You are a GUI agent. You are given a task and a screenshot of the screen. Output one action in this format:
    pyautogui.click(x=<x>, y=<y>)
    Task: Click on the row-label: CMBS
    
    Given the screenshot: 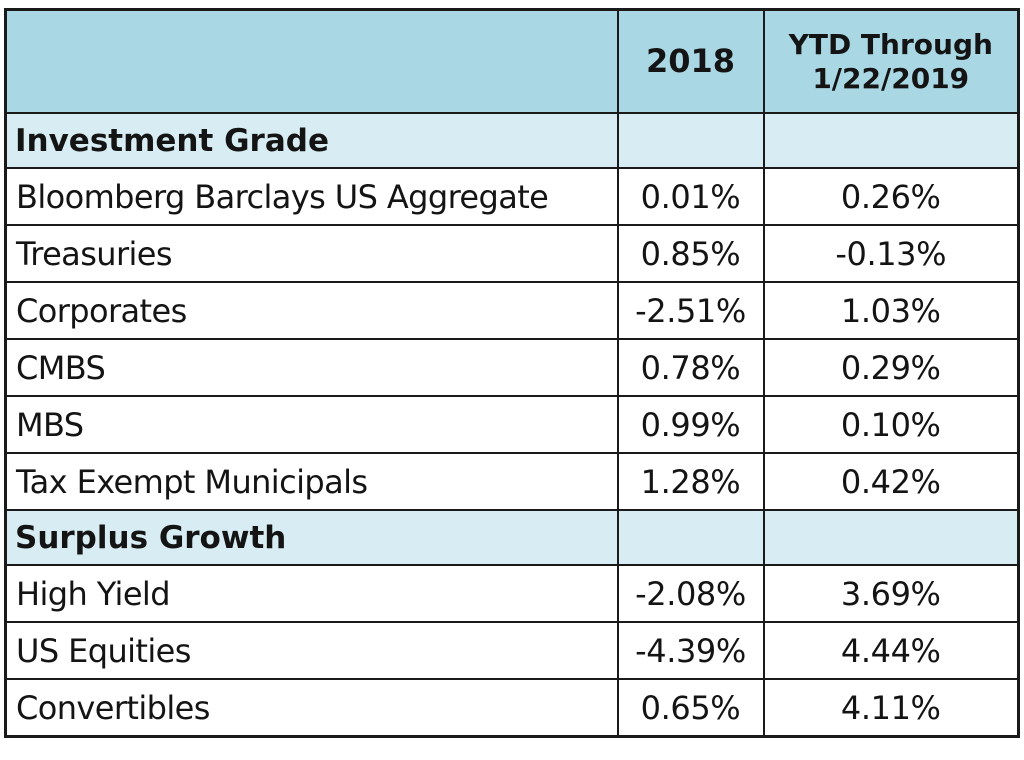 What is the action you would take?
    pyautogui.click(x=311, y=367)
    